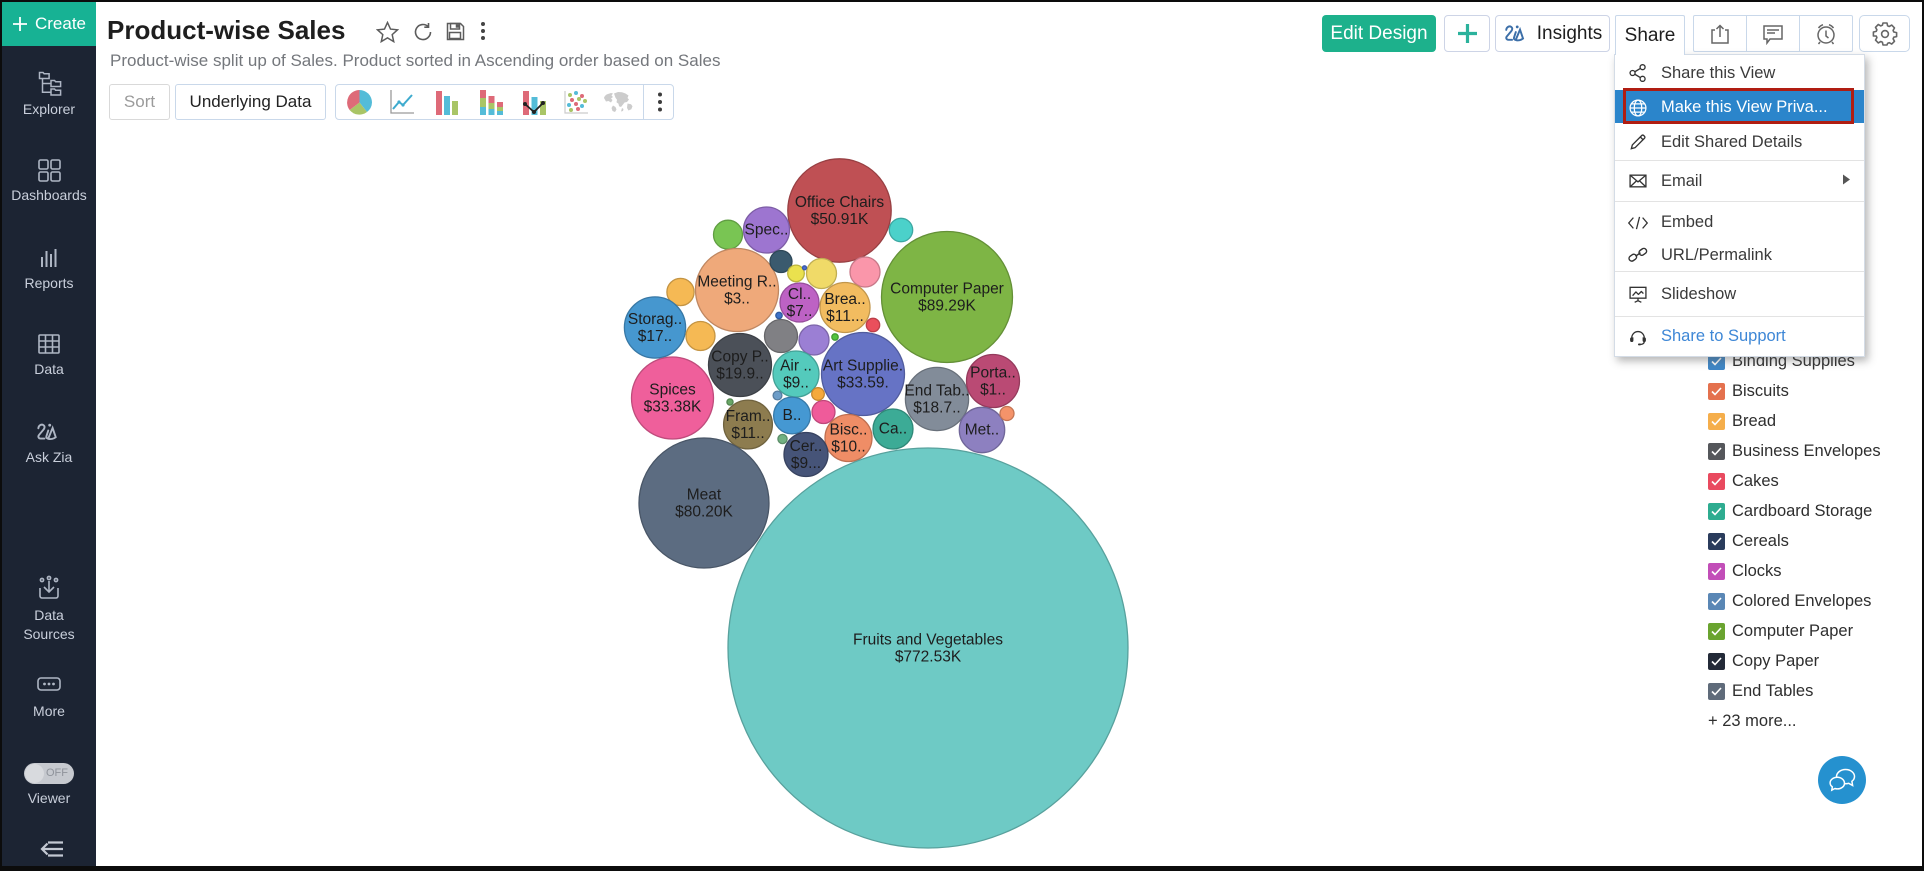 The width and height of the screenshot is (1924, 871). Describe the element at coordinates (739, 357) in the screenshot. I see `svg-text: Copy P..` at that location.